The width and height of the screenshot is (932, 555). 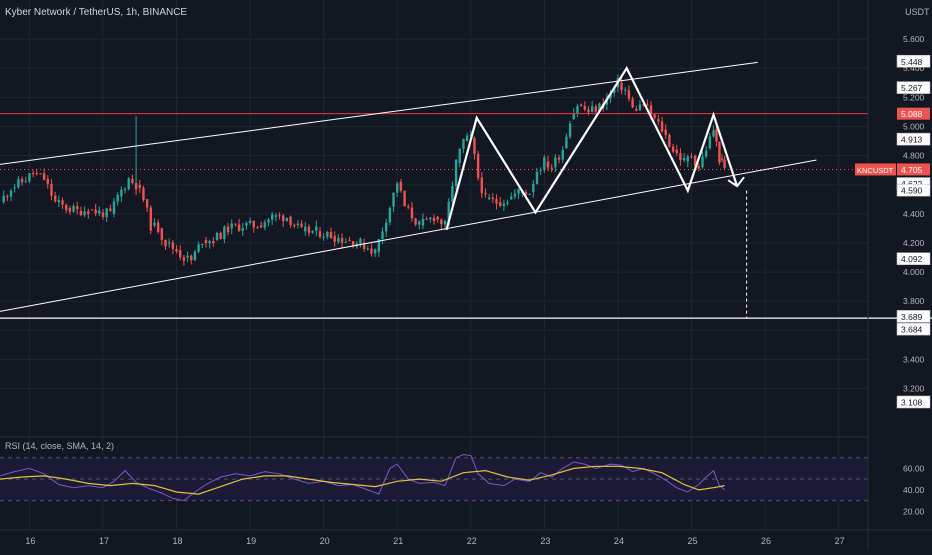 I want to click on symbol-tag-label: KNCUSDT, so click(x=875, y=170).